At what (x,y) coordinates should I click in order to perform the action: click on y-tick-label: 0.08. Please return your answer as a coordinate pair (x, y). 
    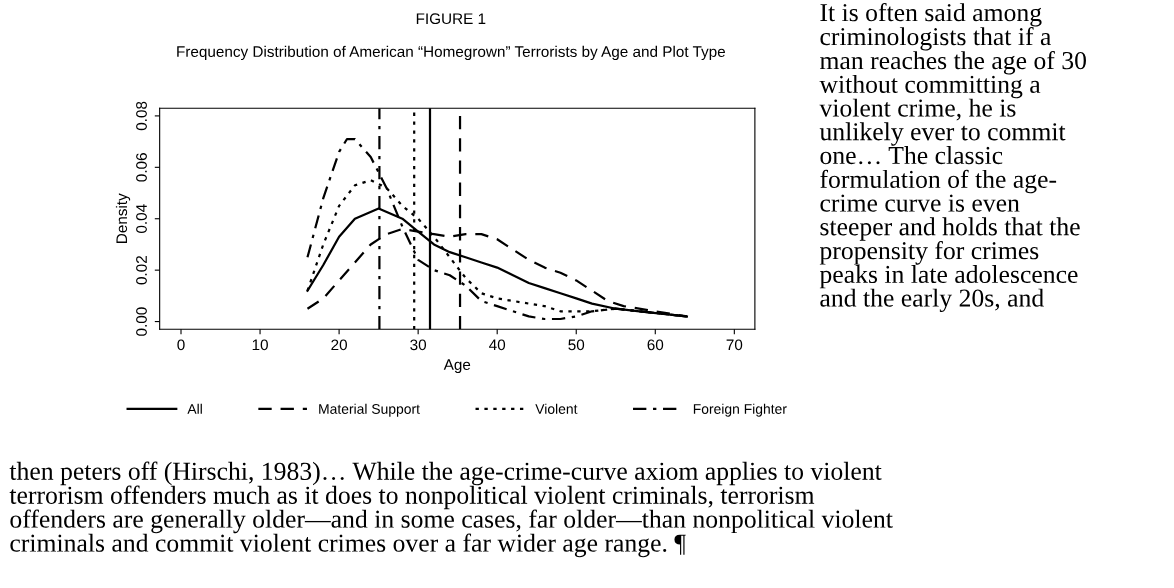
    Looking at the image, I should click on (141, 116).